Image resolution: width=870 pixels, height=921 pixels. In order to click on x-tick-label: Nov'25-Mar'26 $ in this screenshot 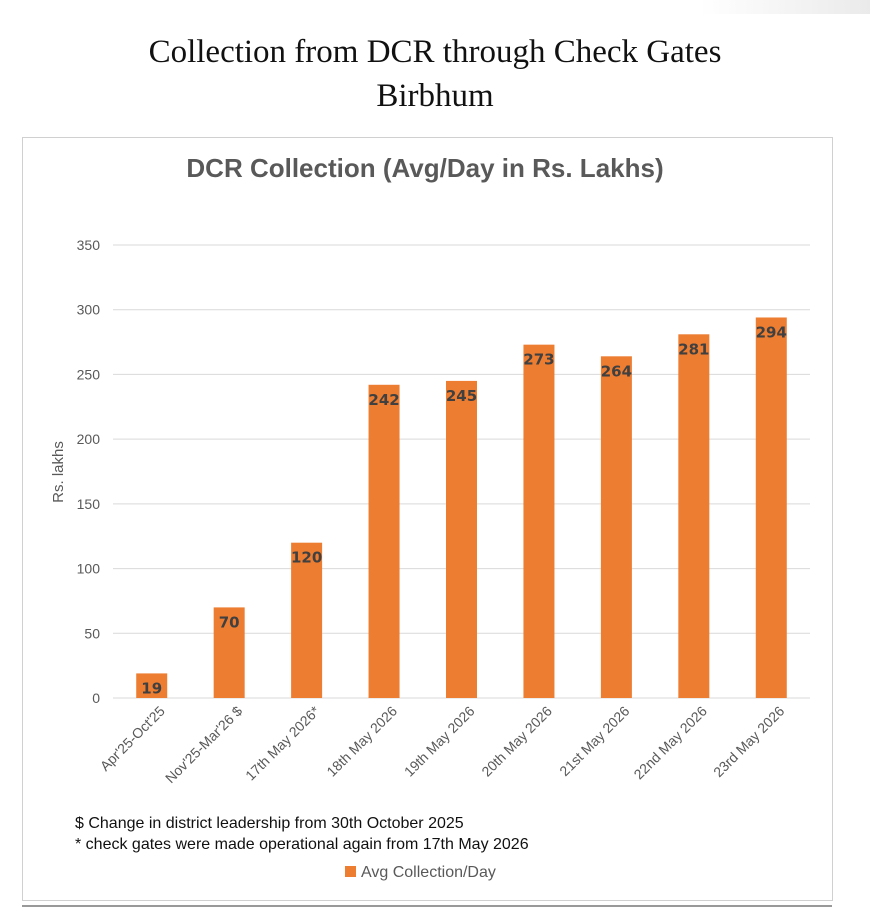, I will do `click(203, 744)`.